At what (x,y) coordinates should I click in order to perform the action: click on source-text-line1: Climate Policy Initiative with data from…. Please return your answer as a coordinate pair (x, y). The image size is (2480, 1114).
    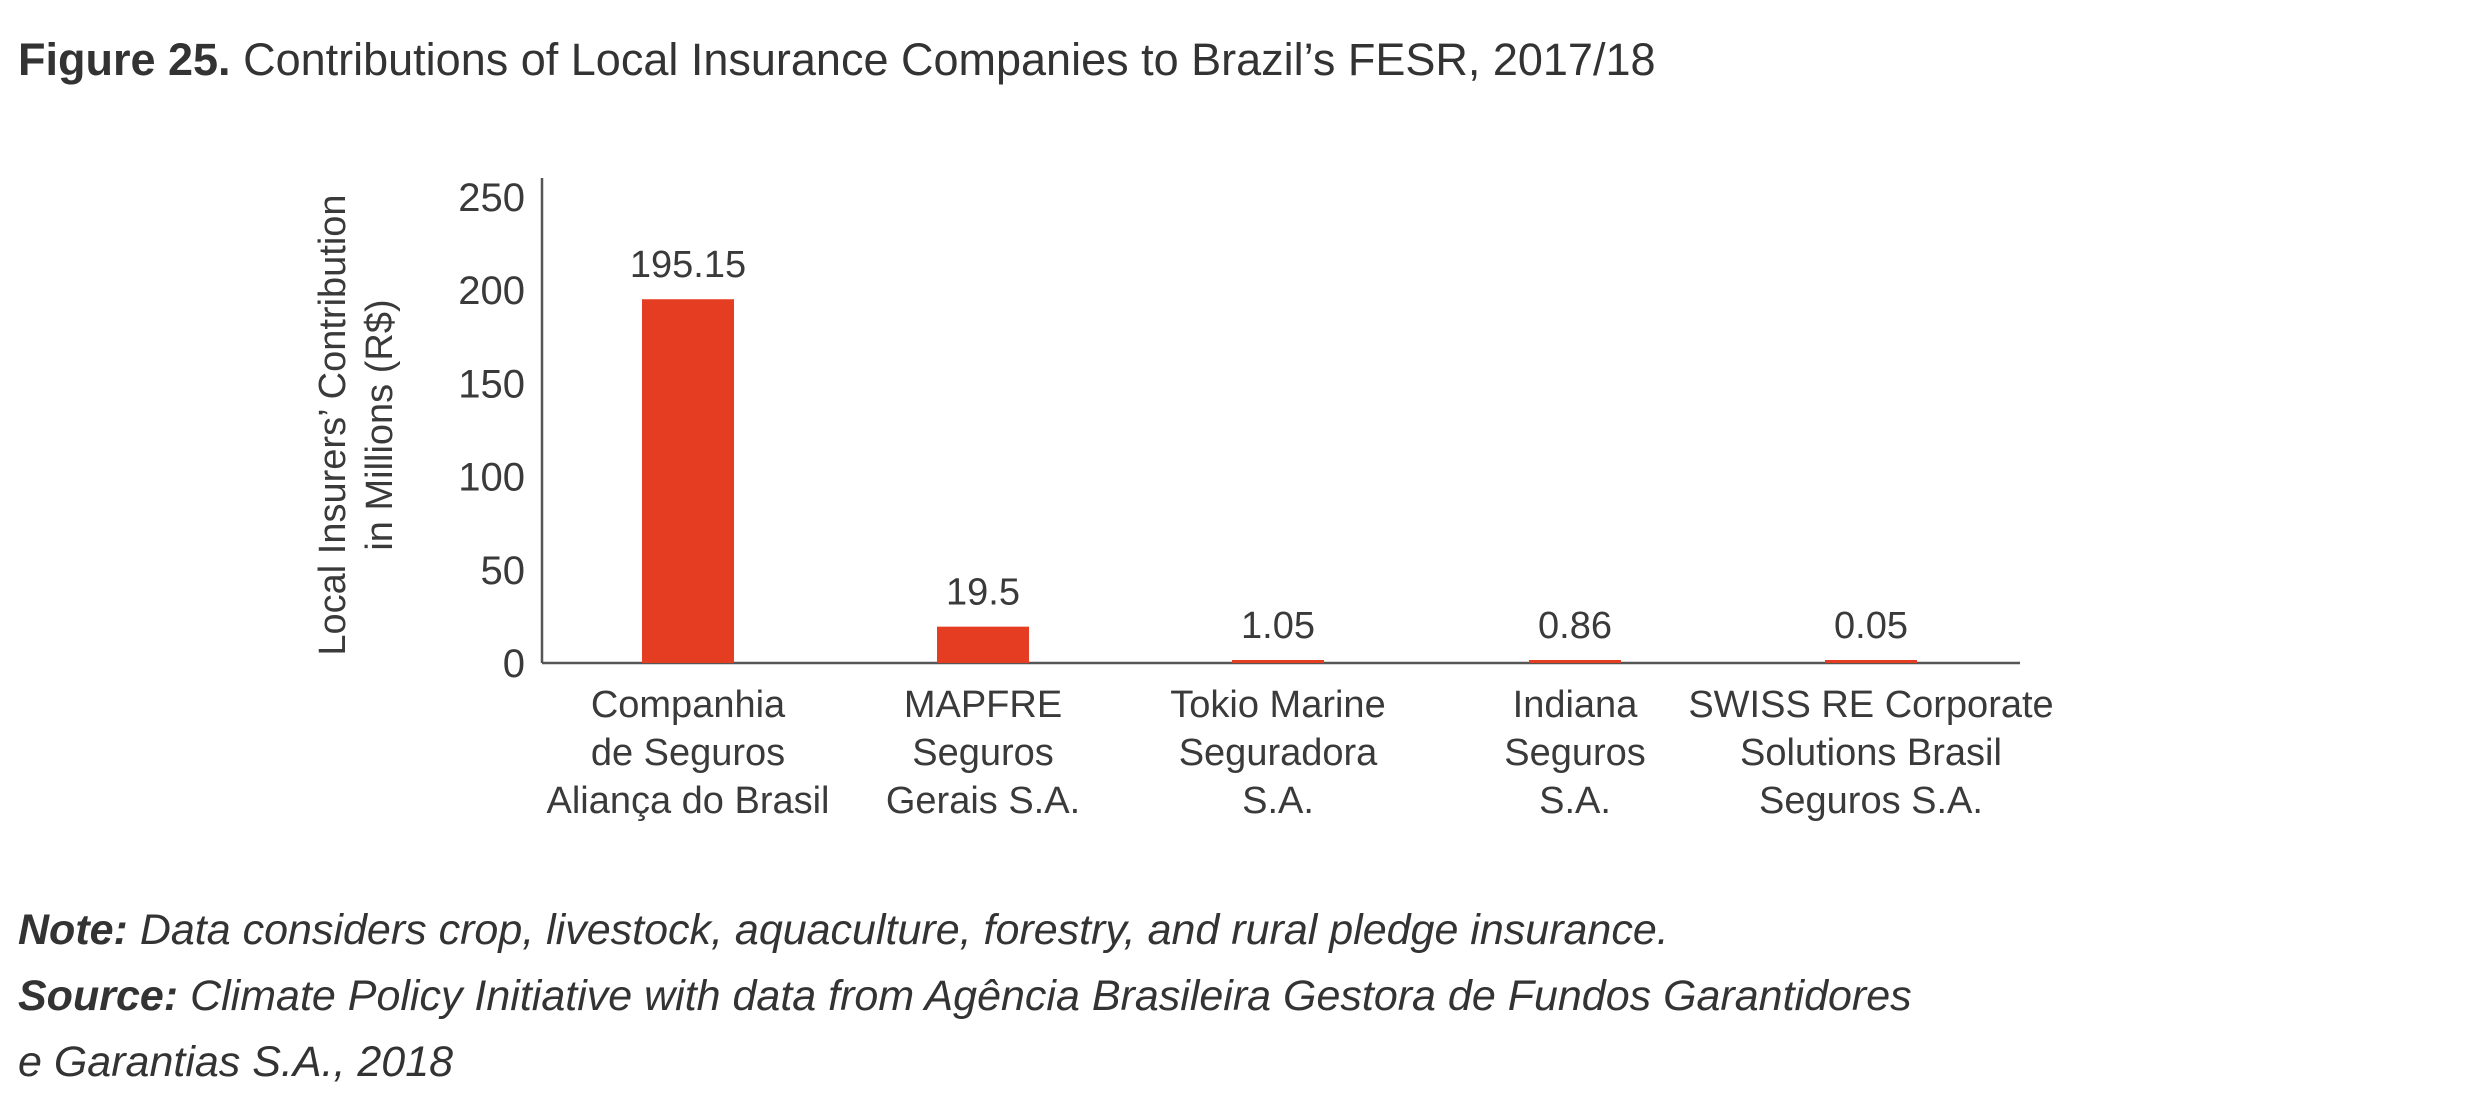
    Looking at the image, I should click on (1051, 996).